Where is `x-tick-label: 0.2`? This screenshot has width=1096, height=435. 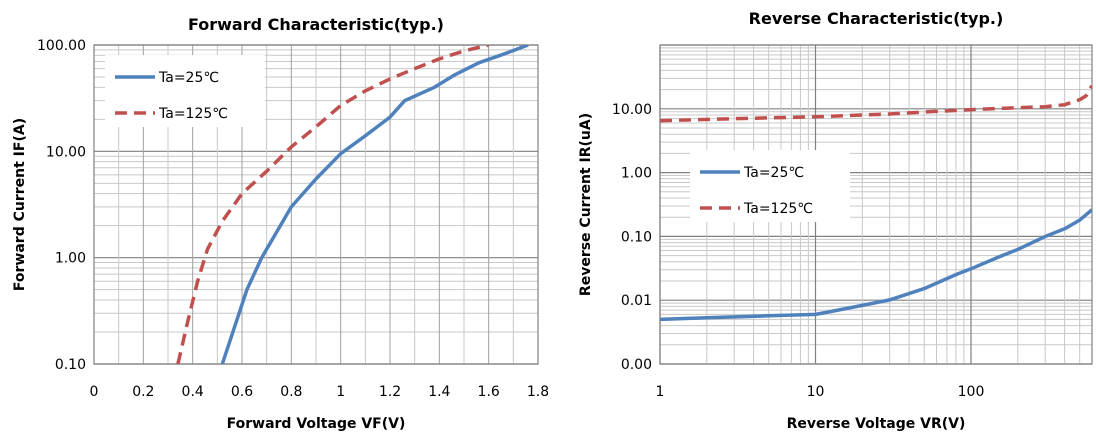 x-tick-label: 0.2 is located at coordinates (143, 392).